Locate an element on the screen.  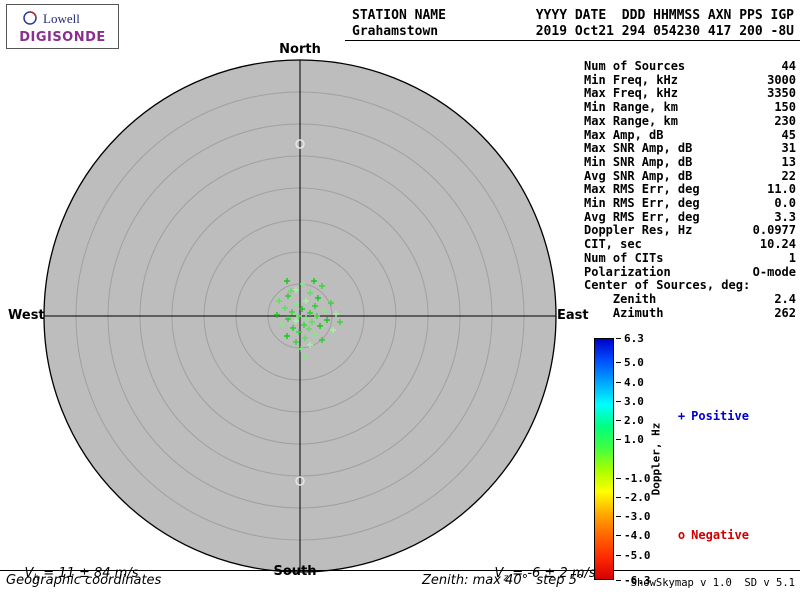
vh-subscript: h is located at coordinates (36, 578).